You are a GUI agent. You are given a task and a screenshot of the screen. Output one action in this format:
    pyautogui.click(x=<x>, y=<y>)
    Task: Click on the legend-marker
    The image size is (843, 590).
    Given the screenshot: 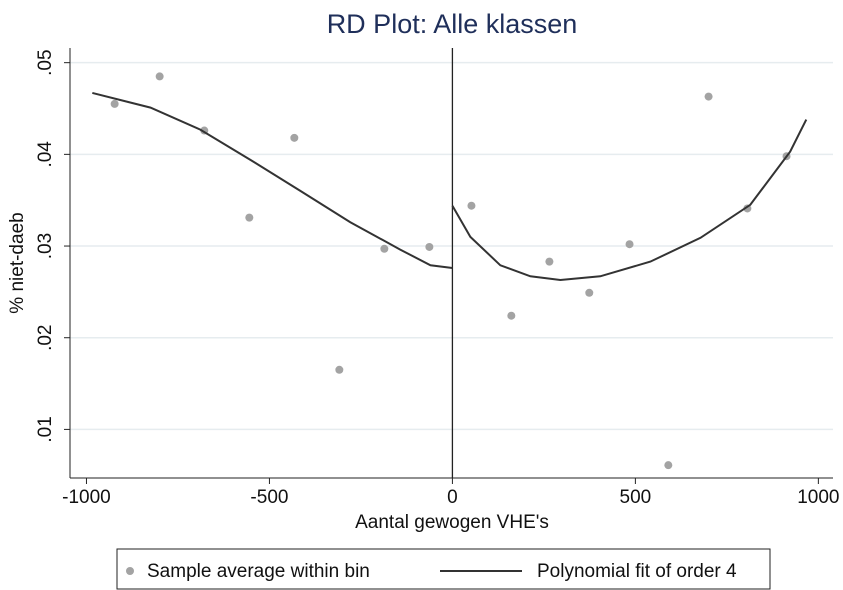 What is the action you would take?
    pyautogui.click(x=130, y=571)
    